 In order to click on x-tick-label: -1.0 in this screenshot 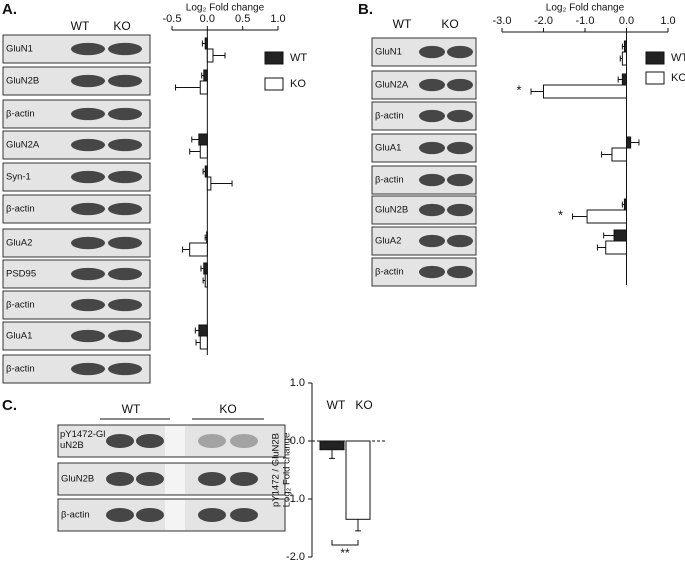, I will do `click(585, 21)`.